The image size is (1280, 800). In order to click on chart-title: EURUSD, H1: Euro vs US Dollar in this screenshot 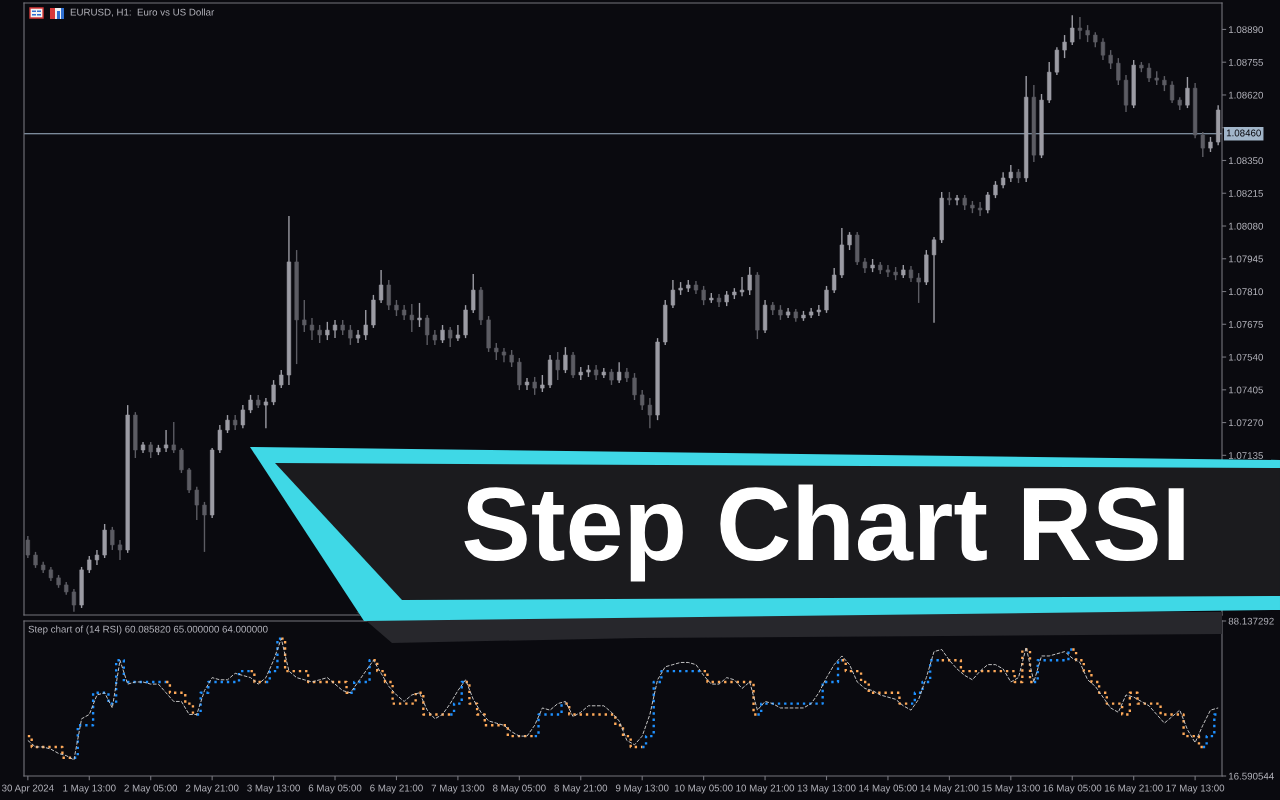, I will do `click(142, 12)`.